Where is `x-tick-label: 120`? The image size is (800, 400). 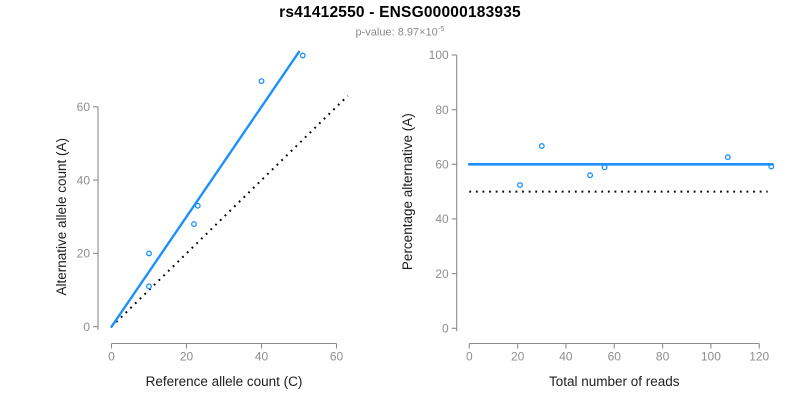 x-tick-label: 120 is located at coordinates (759, 357).